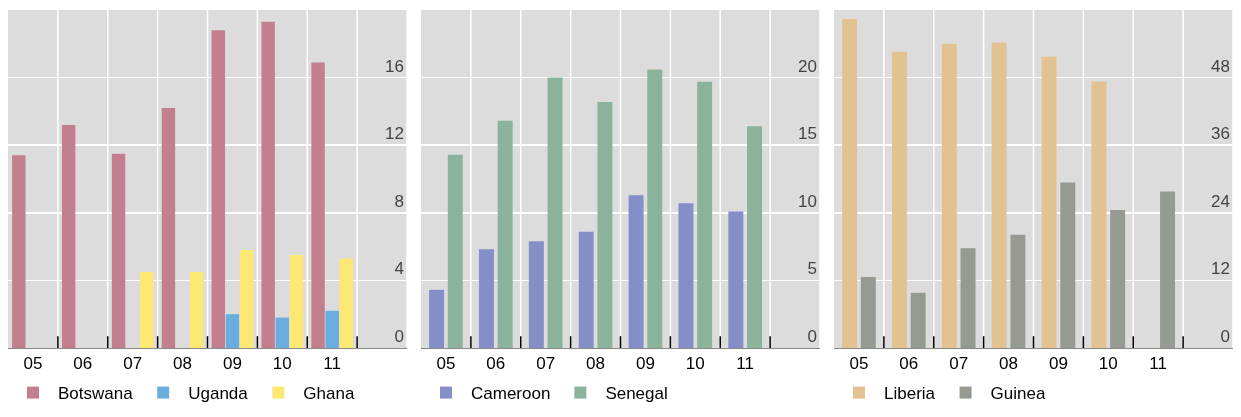 This screenshot has width=1241, height=417. Describe the element at coordinates (96, 394) in the screenshot. I see `legend-label: Botswana` at that location.